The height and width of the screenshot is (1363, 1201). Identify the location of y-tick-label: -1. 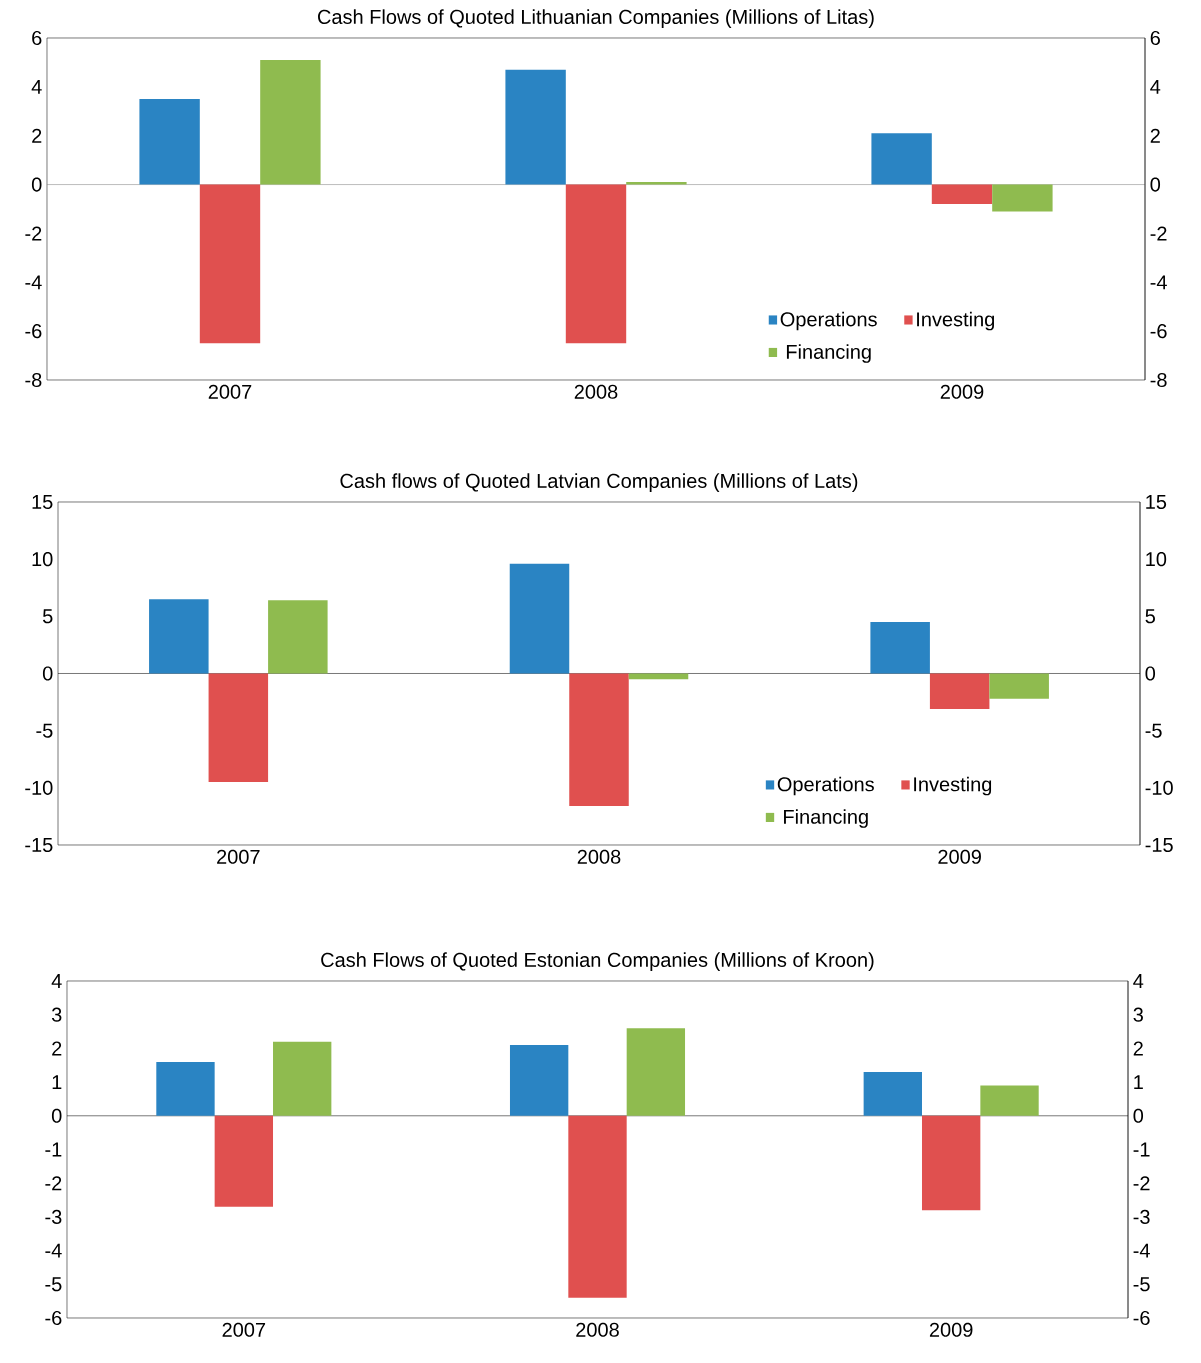
(53, 1149).